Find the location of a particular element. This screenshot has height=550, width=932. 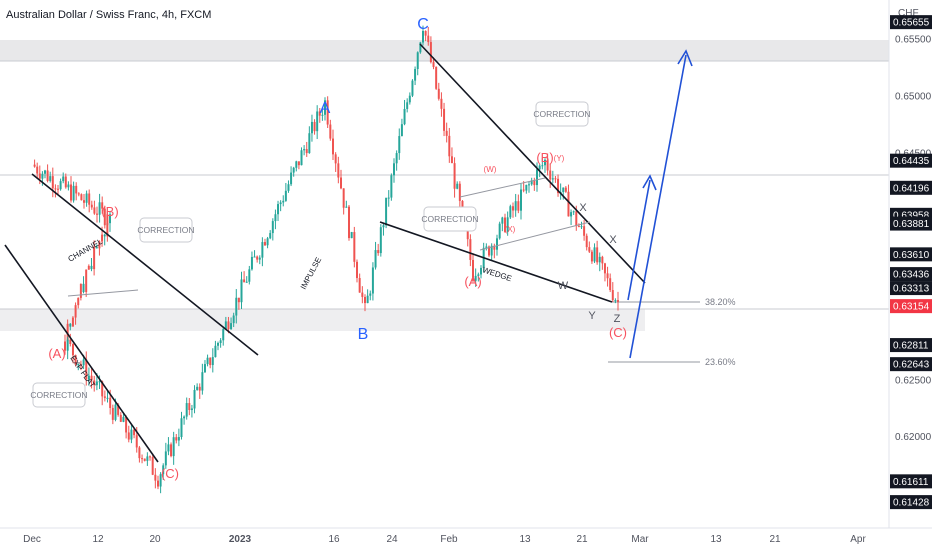

price-tag: 0.62643 is located at coordinates (911, 364).